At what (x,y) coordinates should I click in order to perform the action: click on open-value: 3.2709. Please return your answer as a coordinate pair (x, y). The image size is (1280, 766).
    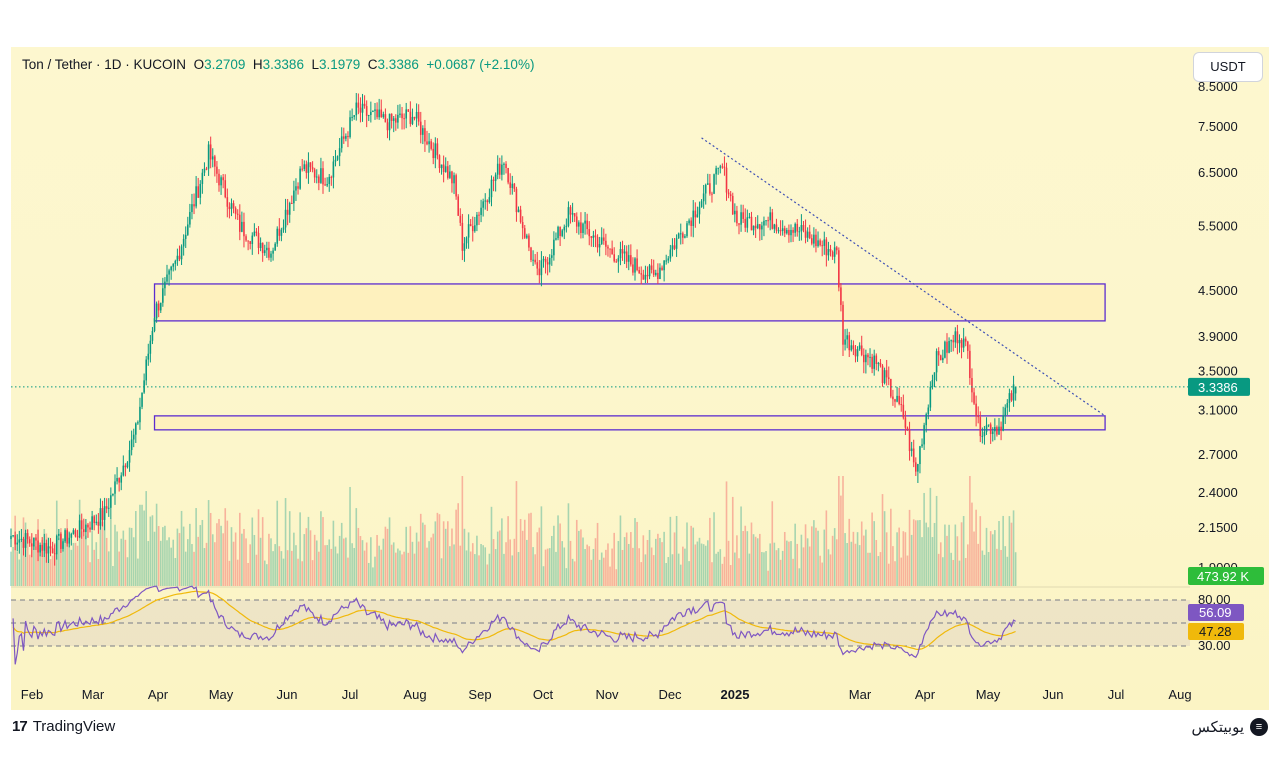
    Looking at the image, I should click on (225, 64).